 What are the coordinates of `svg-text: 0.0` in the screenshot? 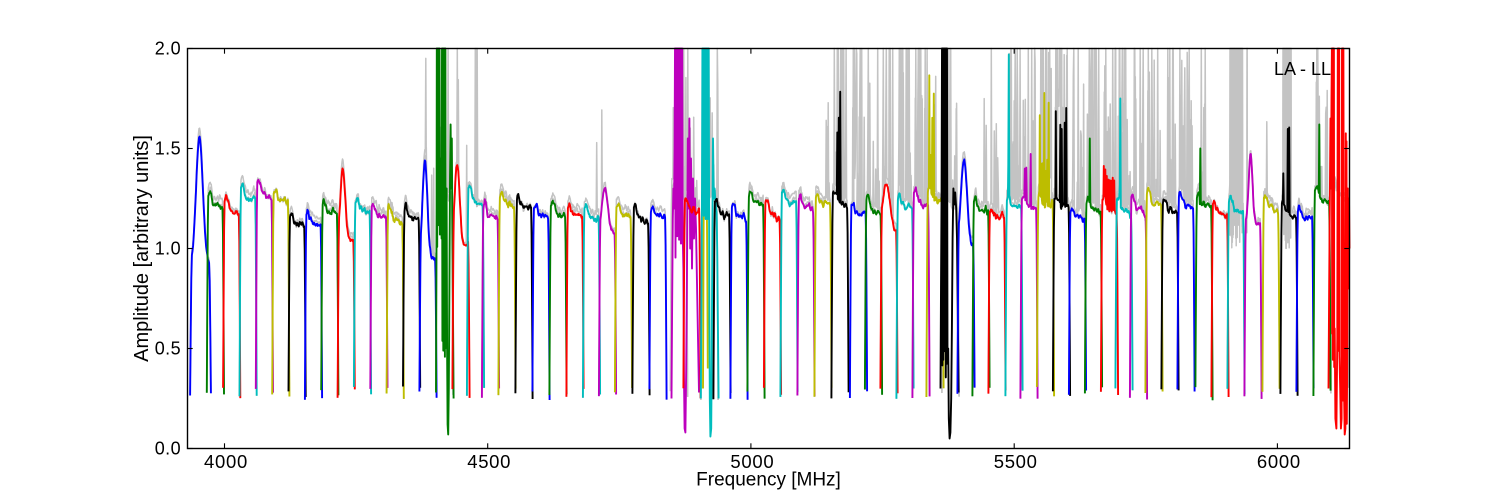 It's located at (168, 449).